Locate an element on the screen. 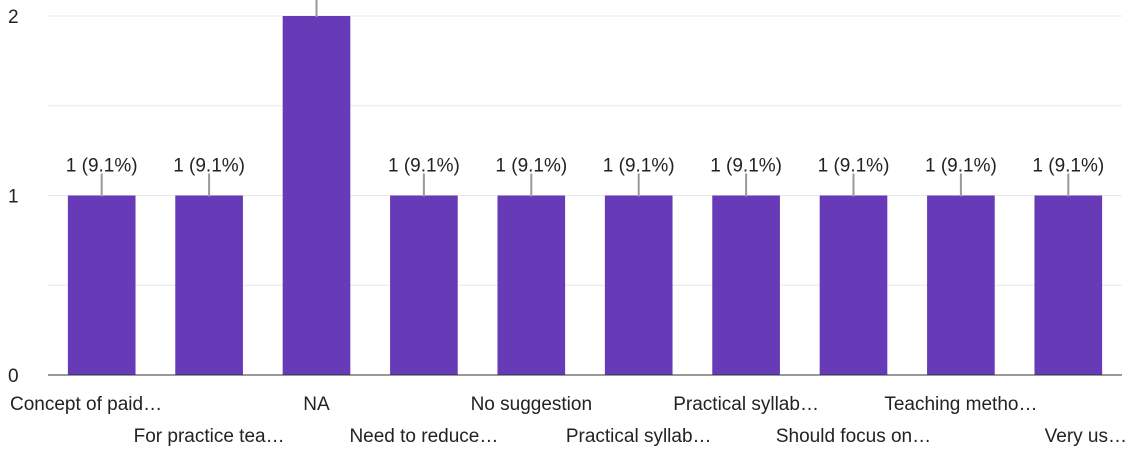 This screenshot has width=1130, height=450. y-axis-ticks: 0 1 2 is located at coordinates (13, 197).